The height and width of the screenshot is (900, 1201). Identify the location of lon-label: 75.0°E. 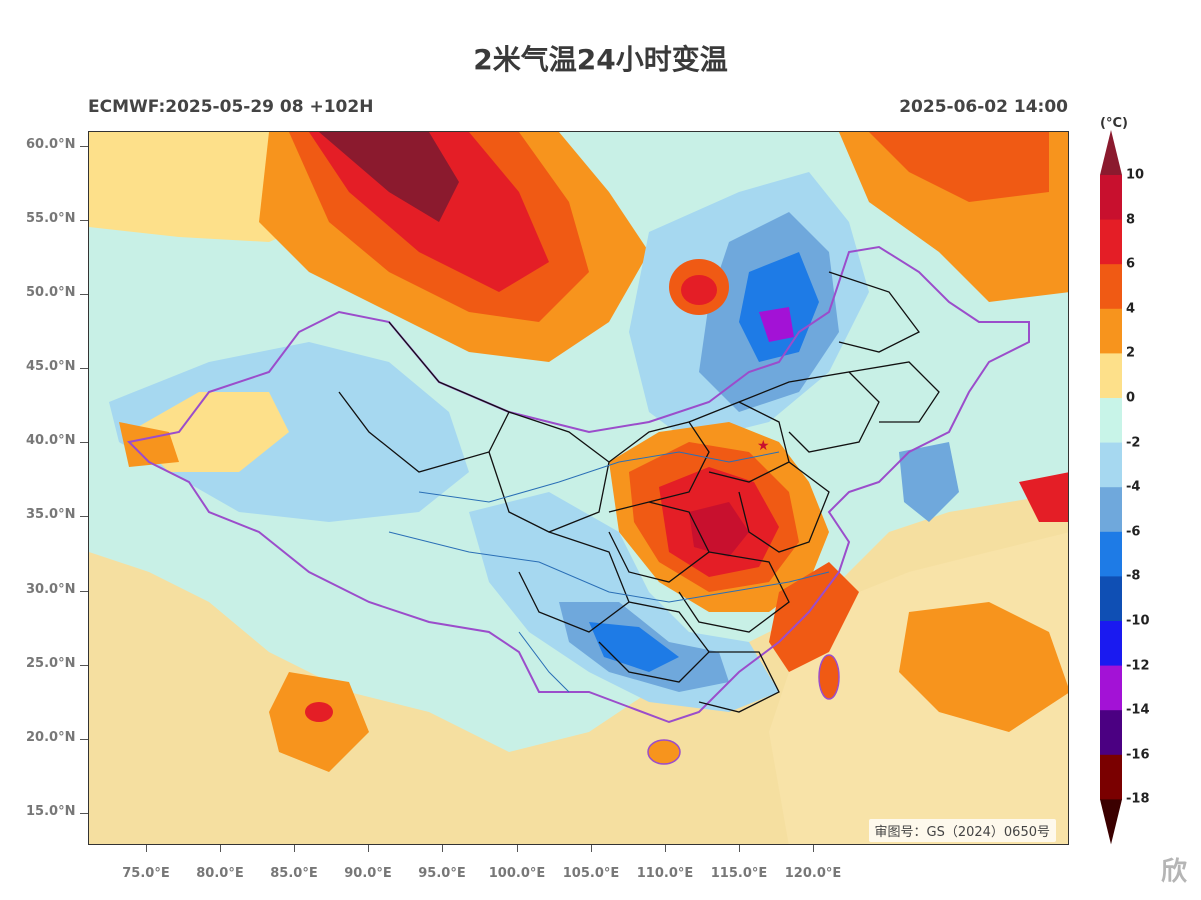
(146, 873).